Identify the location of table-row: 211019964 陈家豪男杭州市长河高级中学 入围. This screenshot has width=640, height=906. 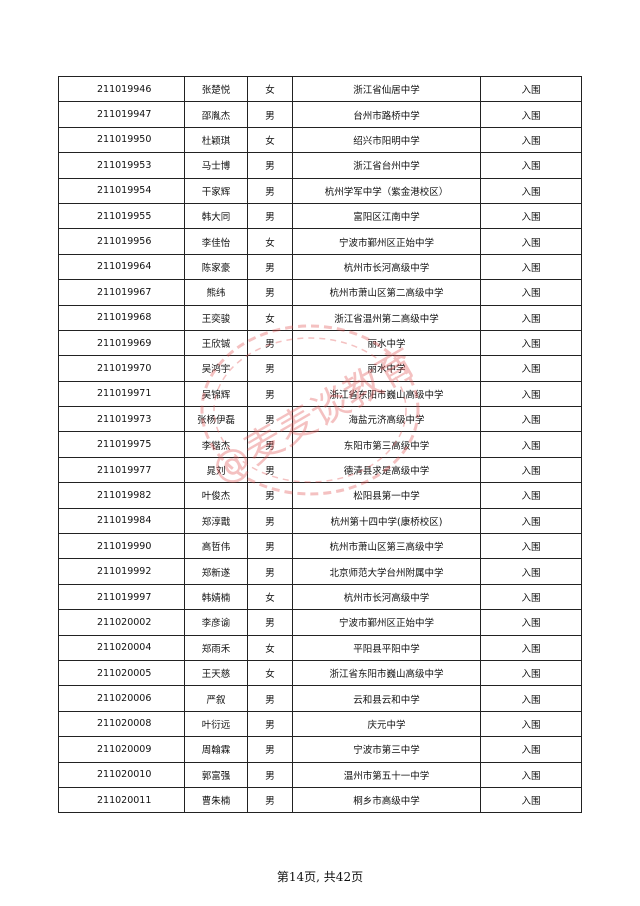
(320, 267).